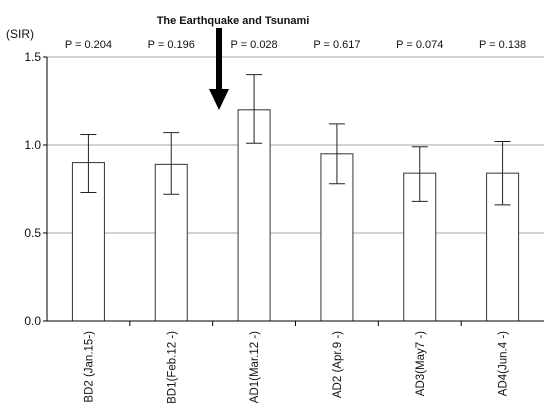 This screenshot has width=544, height=418. Describe the element at coordinates (219, 99) in the screenshot. I see `arrow-head` at that location.